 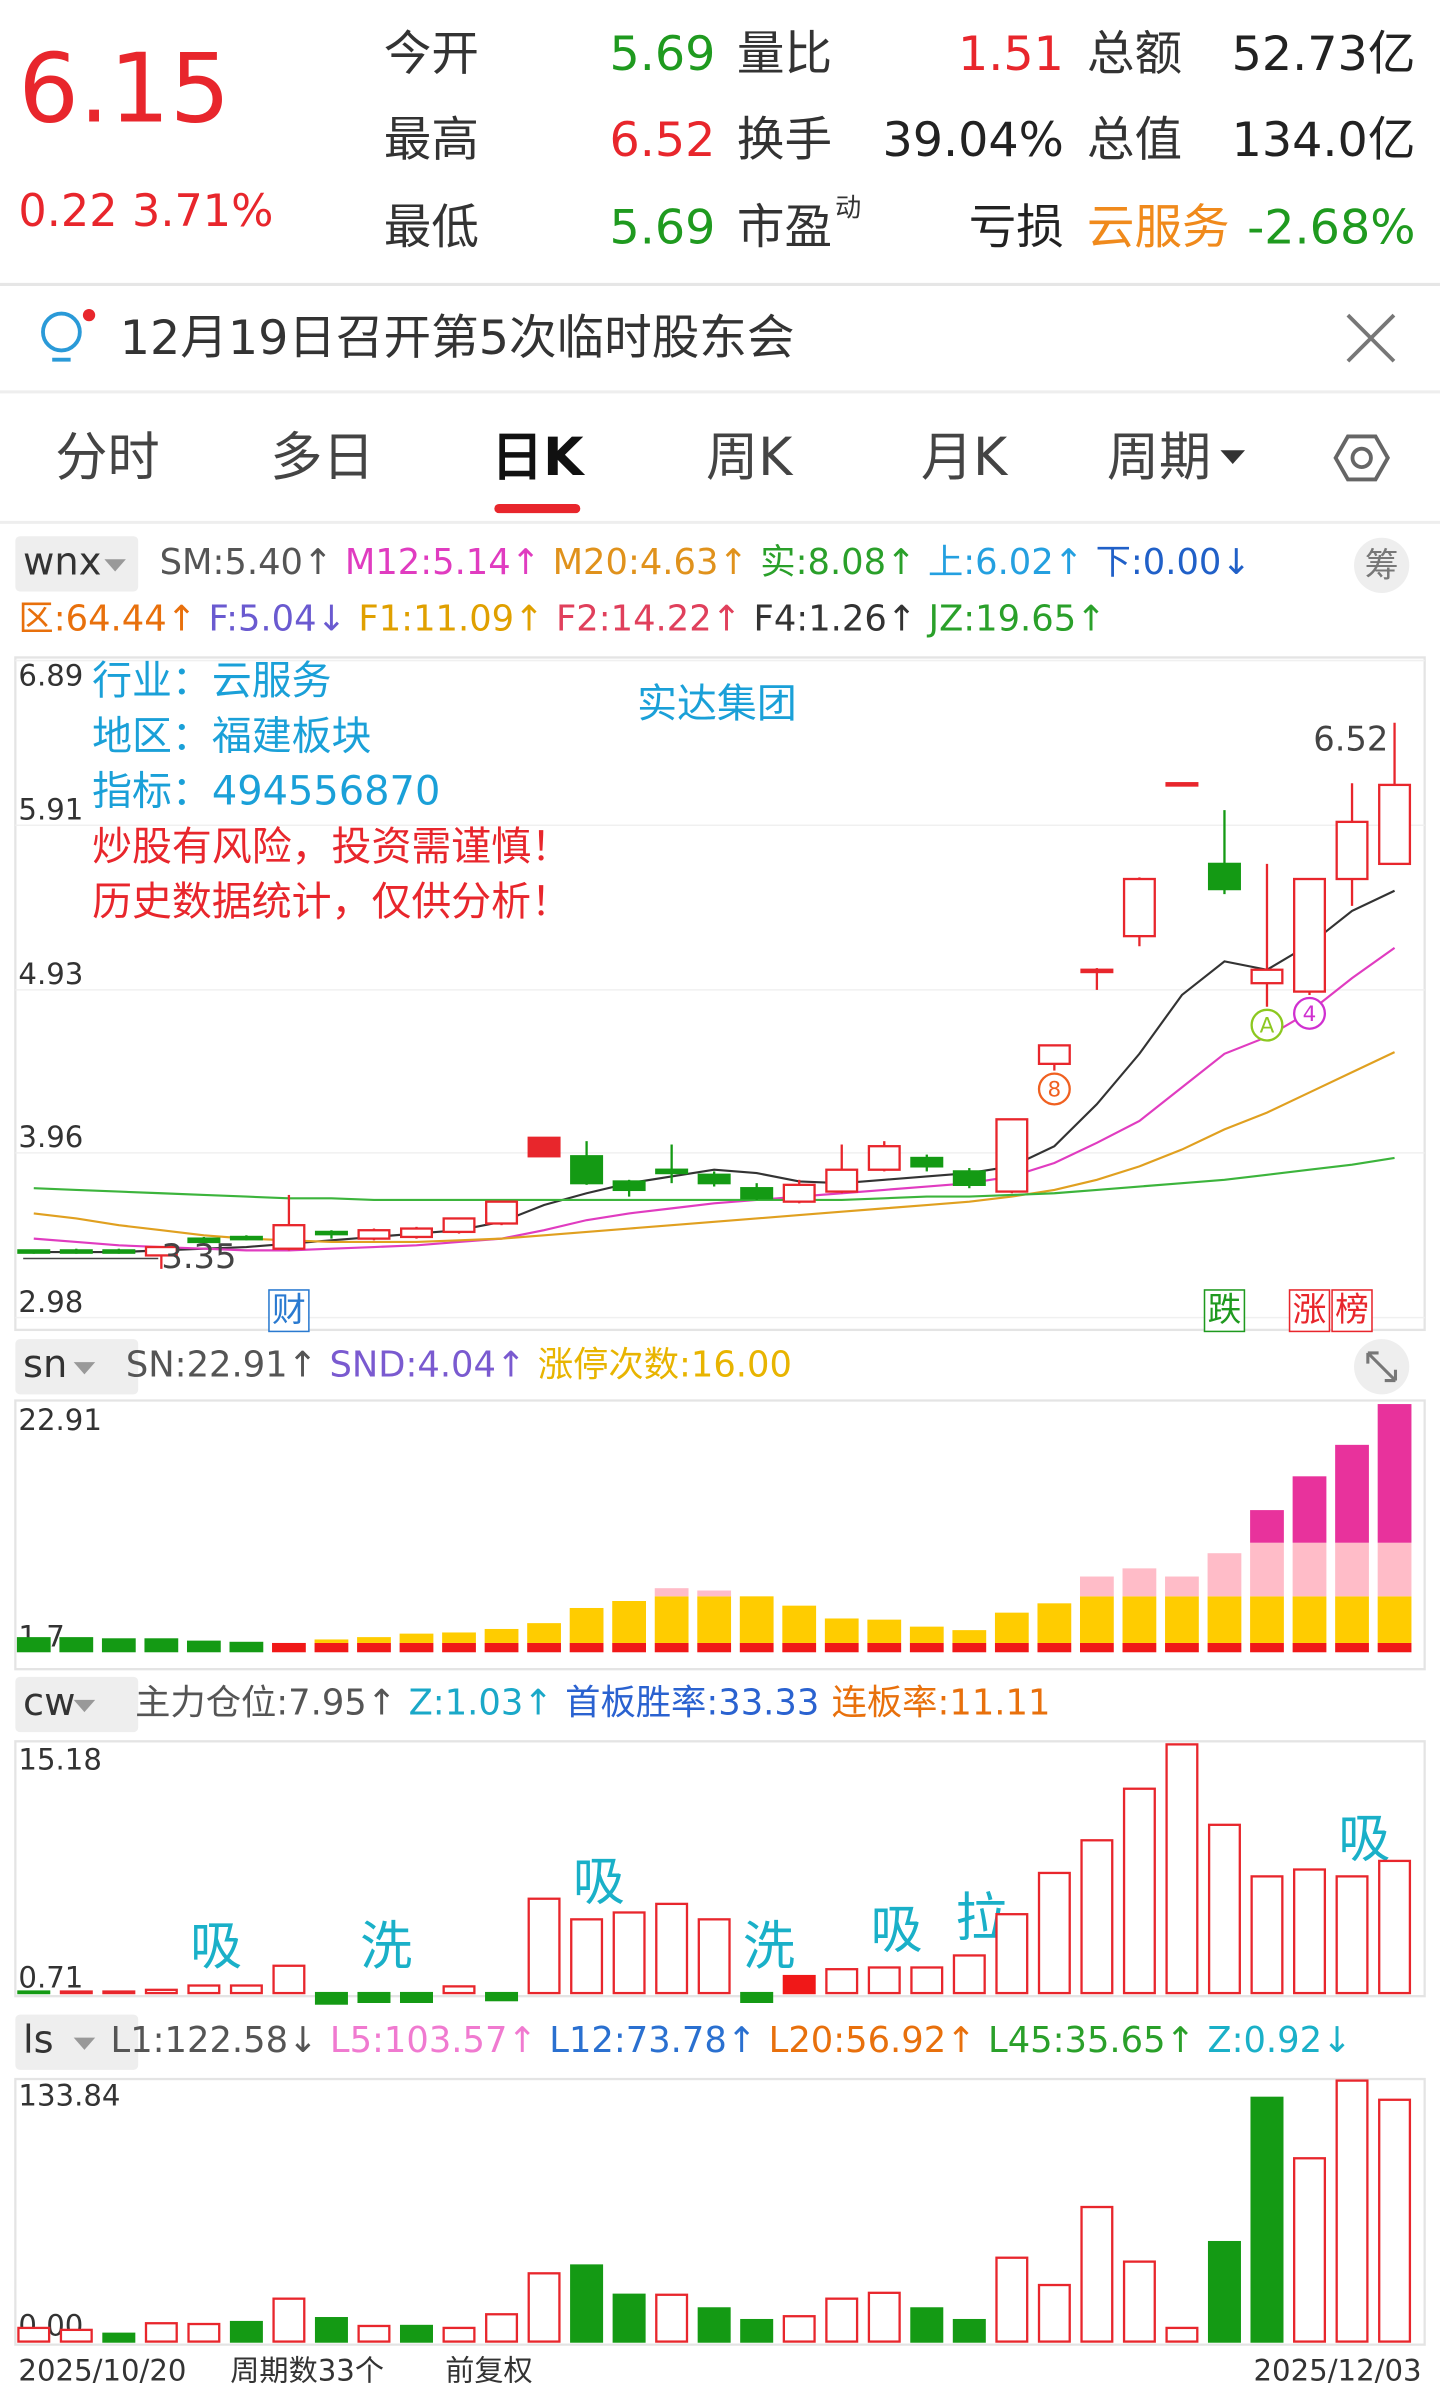 I want to click on tab: 周K, so click(x=750, y=458).